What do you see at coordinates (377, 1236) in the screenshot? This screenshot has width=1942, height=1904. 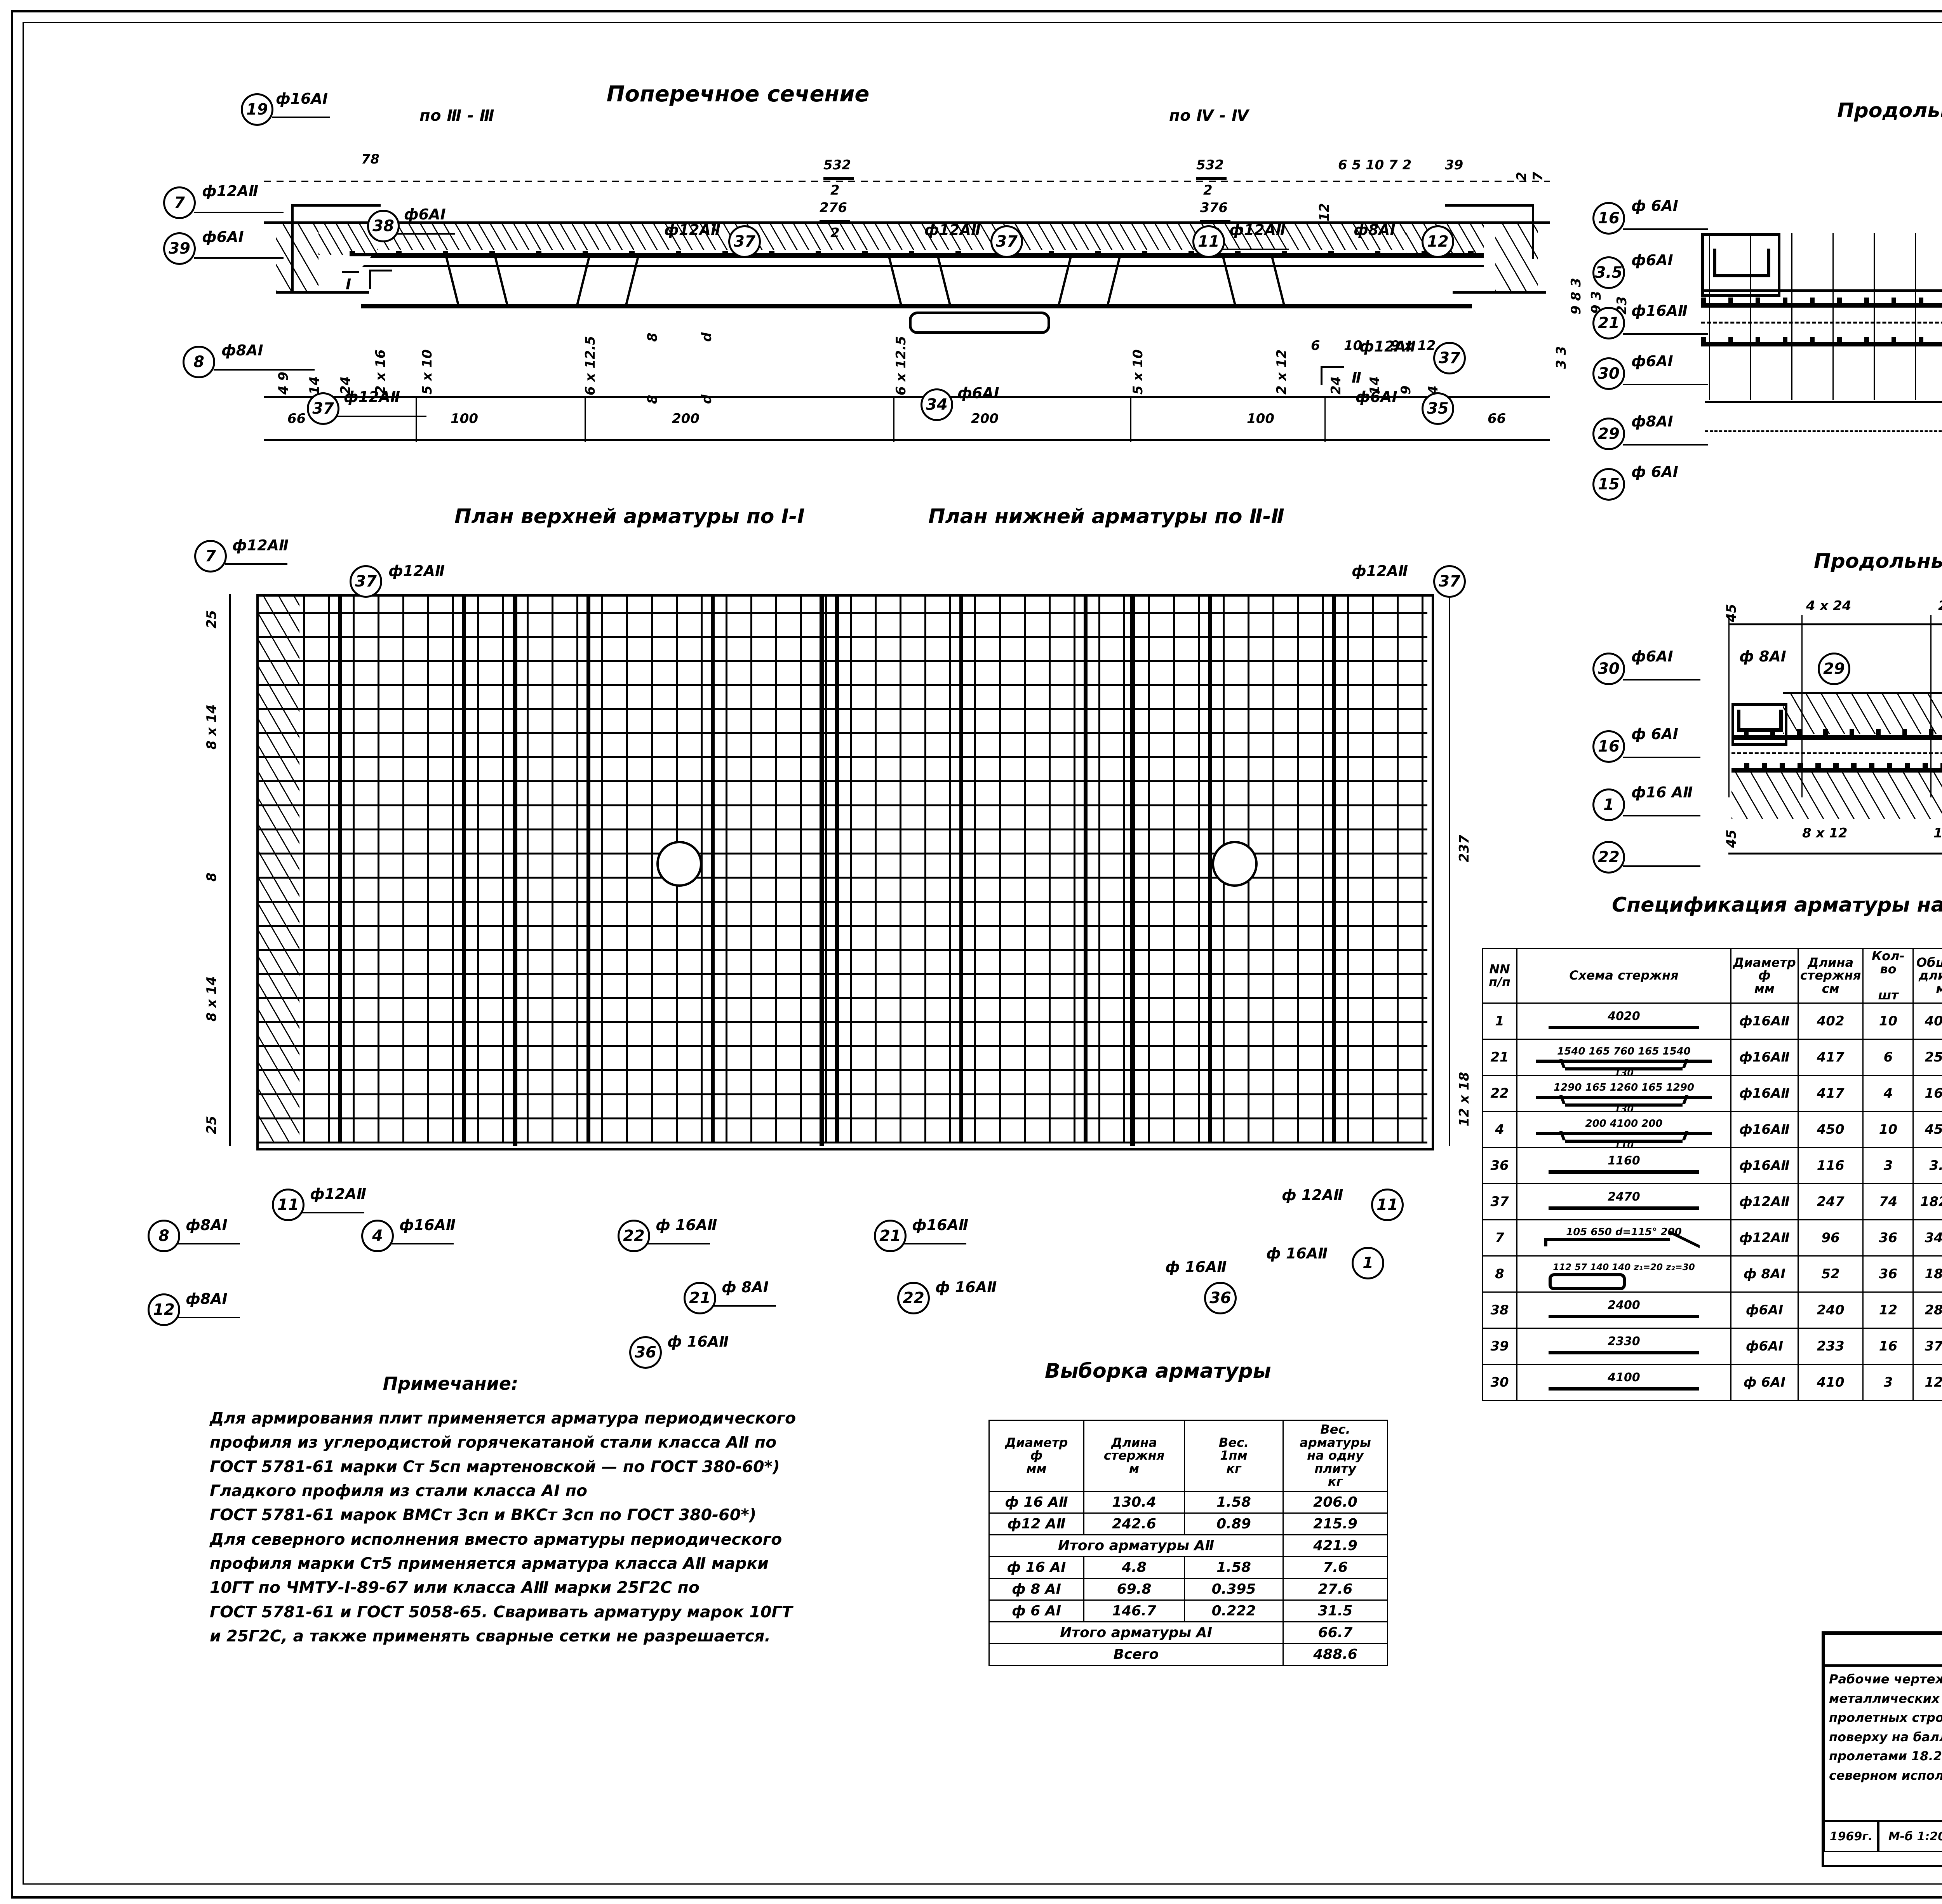 I see `balloon-plan-4: 4` at bounding box center [377, 1236].